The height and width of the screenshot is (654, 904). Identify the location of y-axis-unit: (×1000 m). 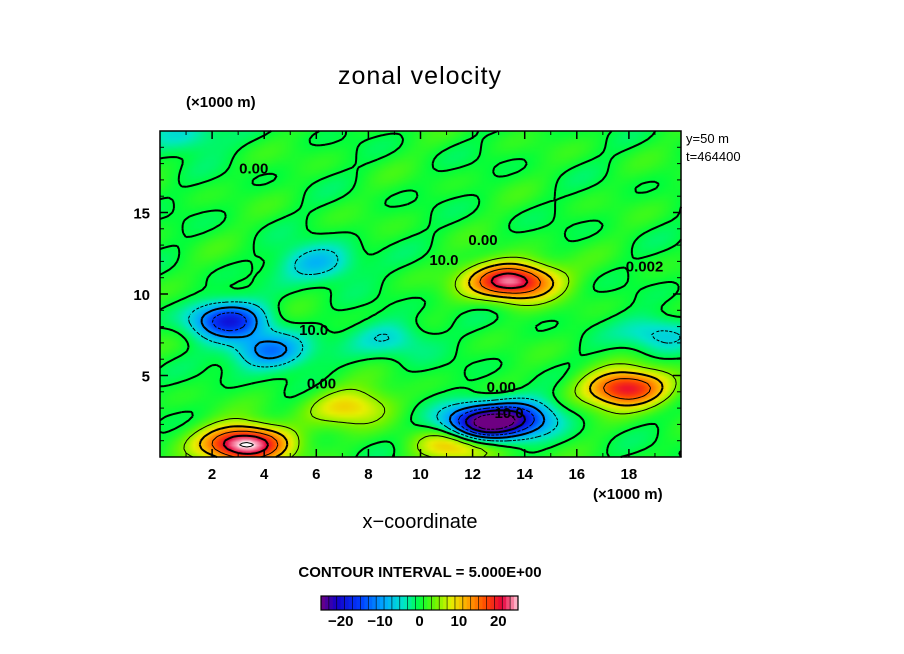
(221, 102).